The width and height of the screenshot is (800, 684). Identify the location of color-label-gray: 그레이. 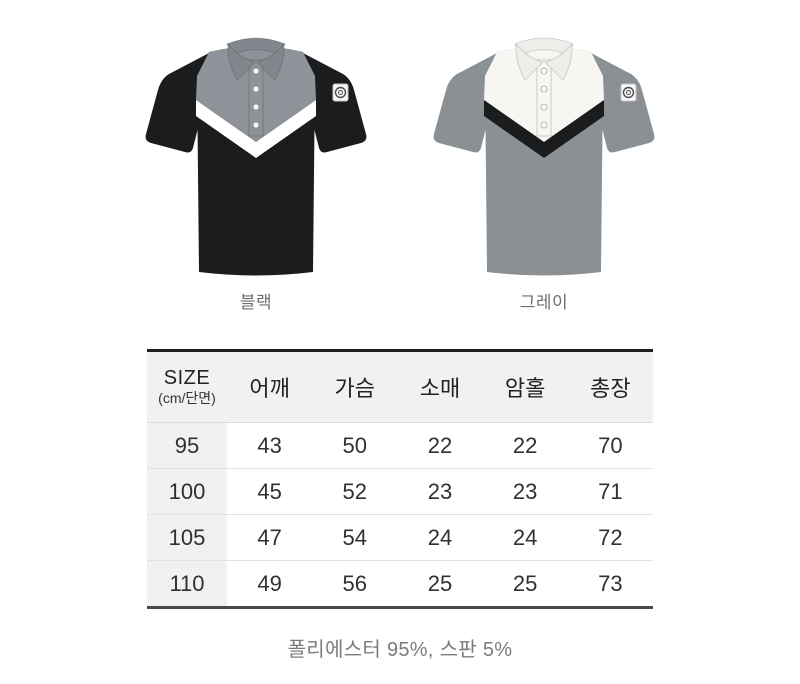
(544, 302).